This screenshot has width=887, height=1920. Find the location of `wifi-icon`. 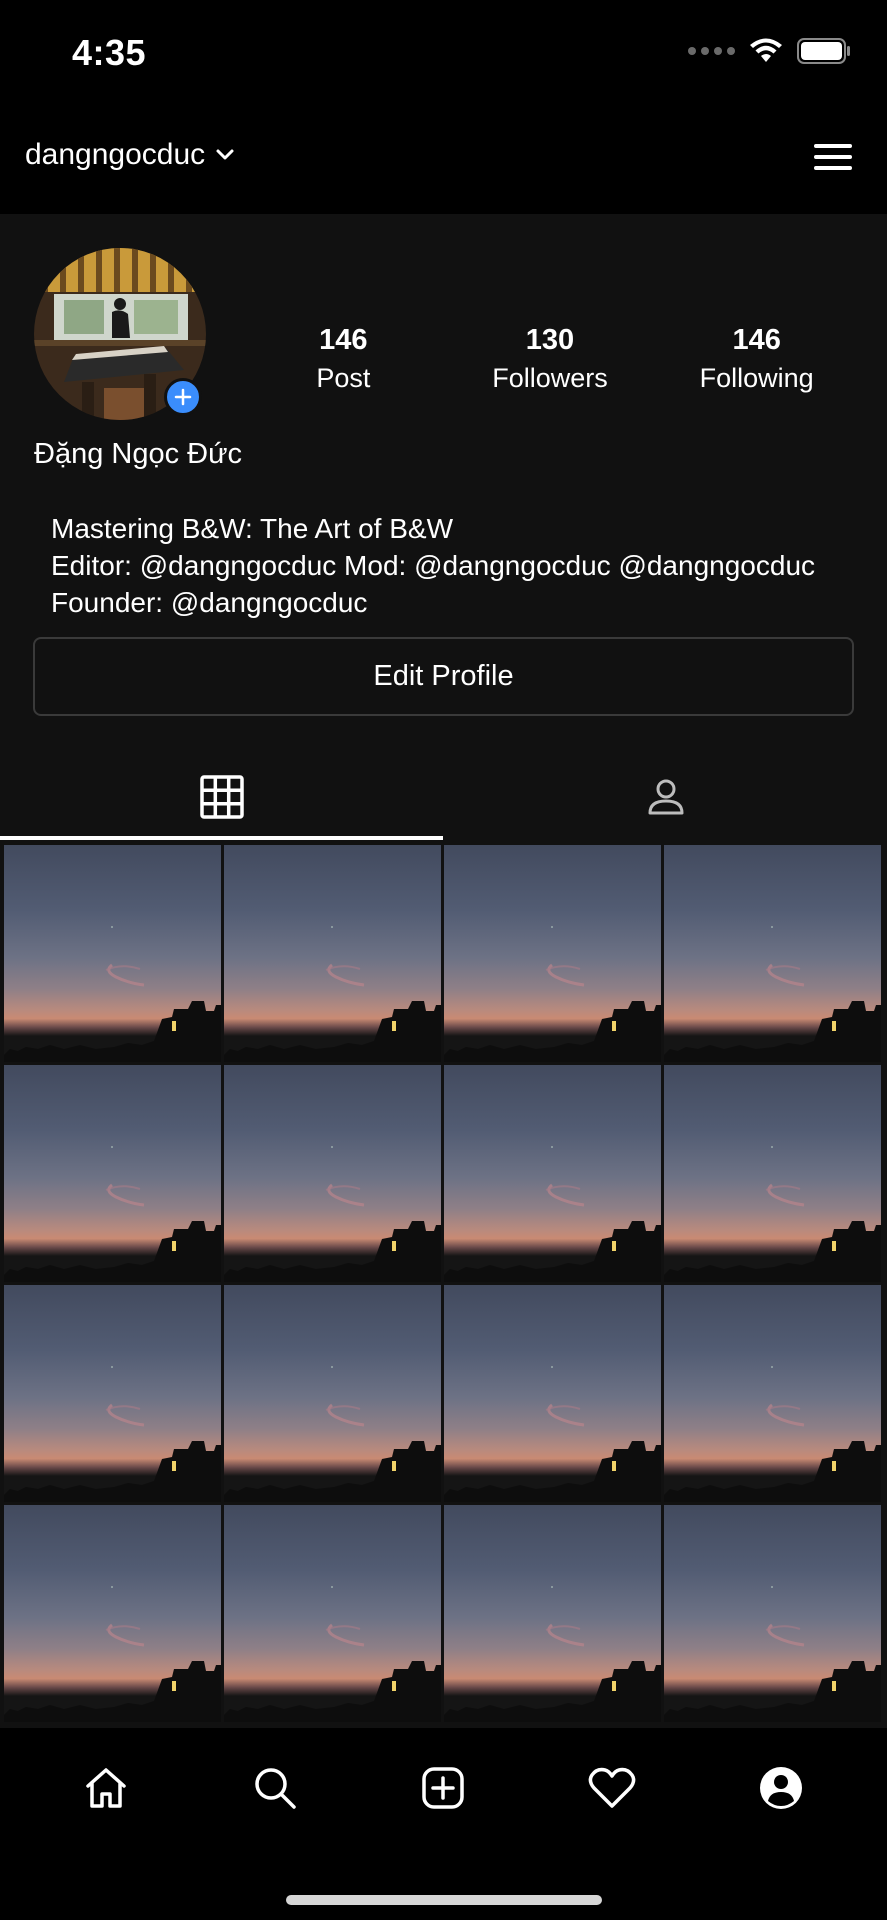

wifi-icon is located at coordinates (766, 50).